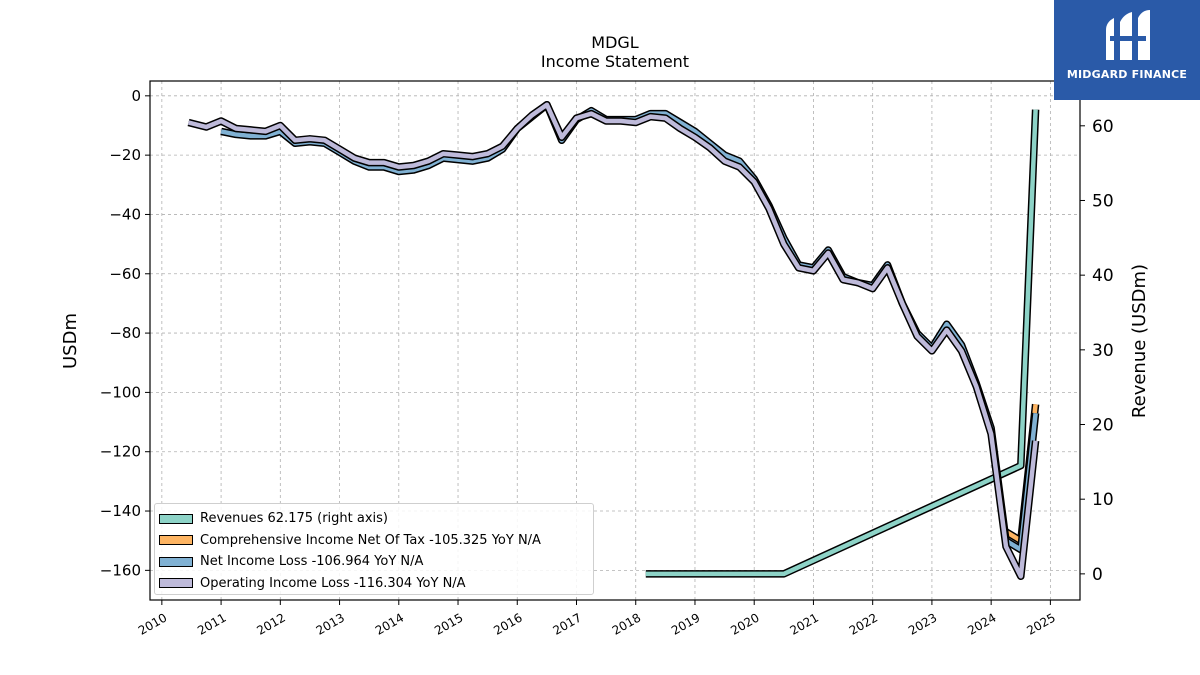 The image size is (1200, 675). Describe the element at coordinates (176, 518) in the screenshot. I see `legend-swatch-revenues` at that location.